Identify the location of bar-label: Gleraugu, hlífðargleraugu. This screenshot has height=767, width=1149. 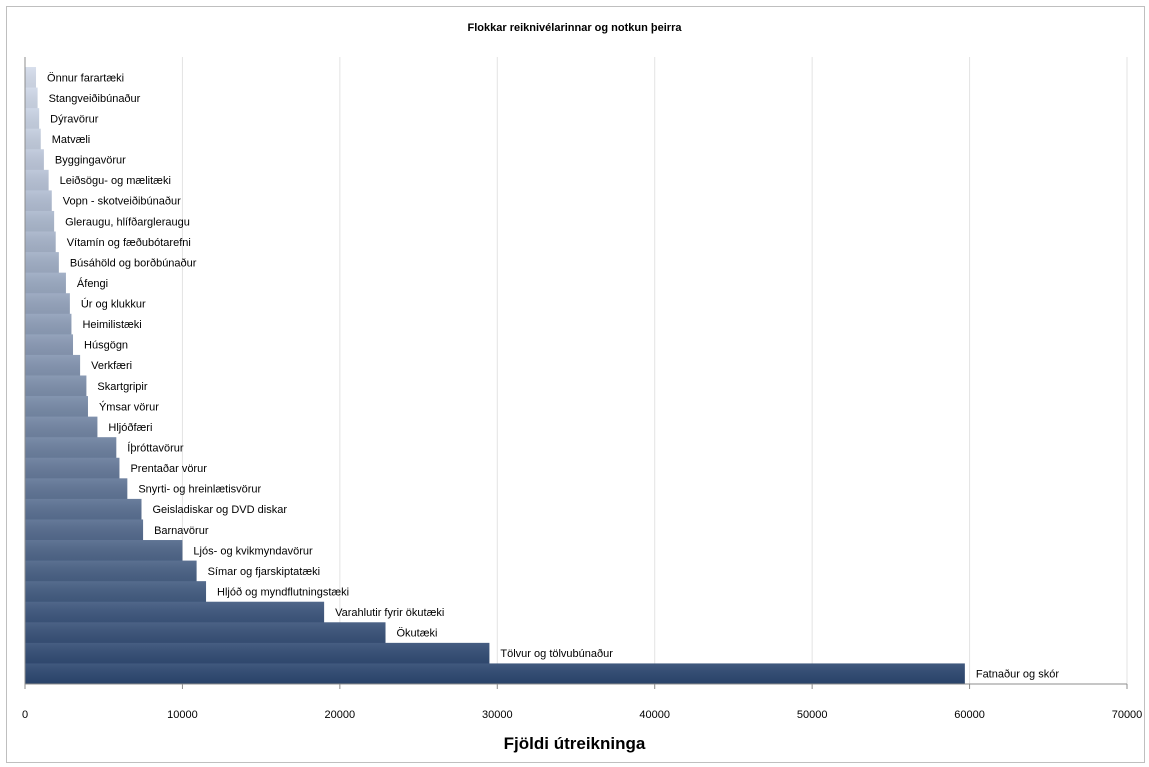
(127, 222).